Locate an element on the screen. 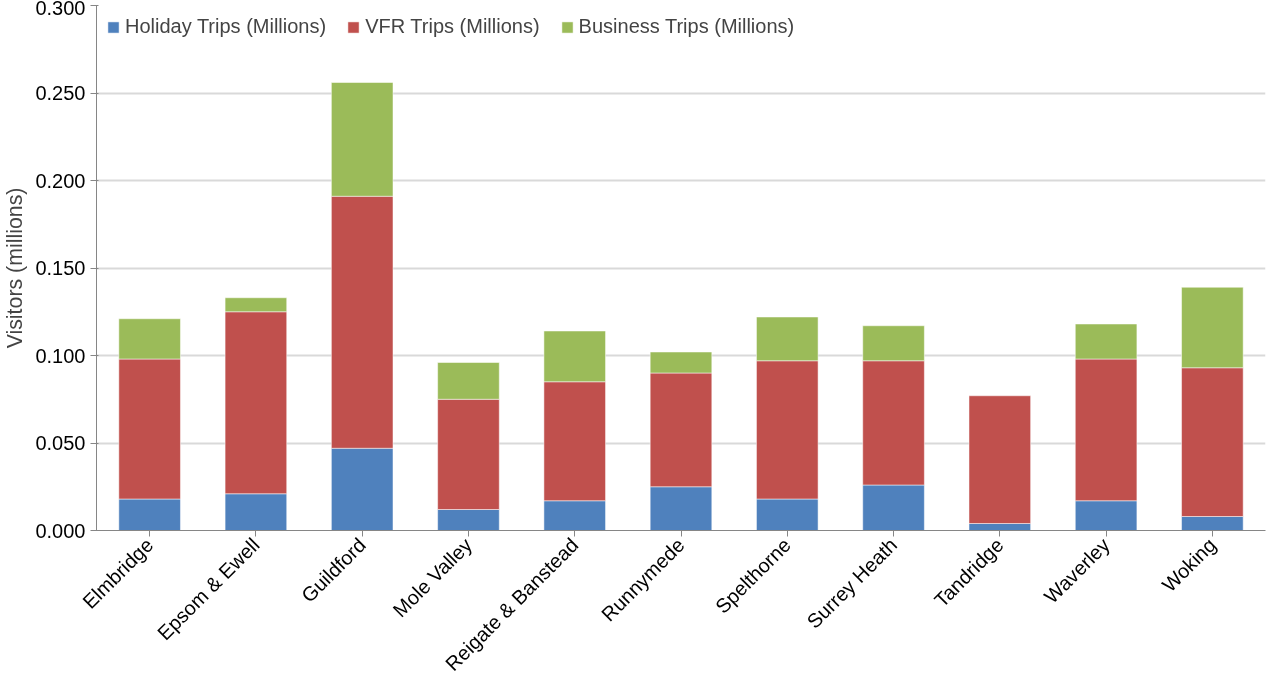 This screenshot has width=1277, height=690. legend-label: Business Trips (Millions) is located at coordinates (686, 26).